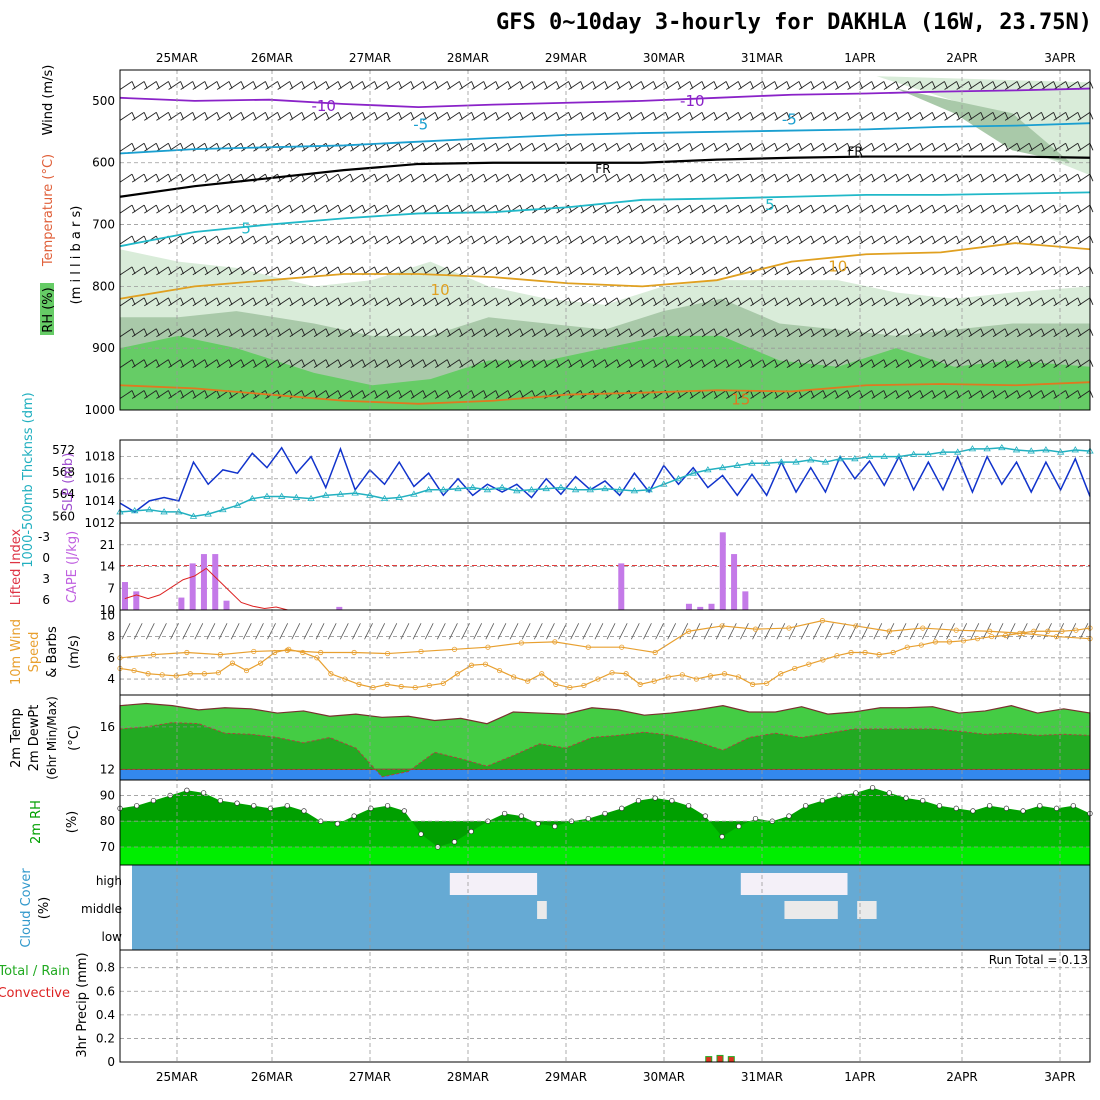 This screenshot has width=1100, height=1100. I want to click on cape-bar, so click(700, 608).